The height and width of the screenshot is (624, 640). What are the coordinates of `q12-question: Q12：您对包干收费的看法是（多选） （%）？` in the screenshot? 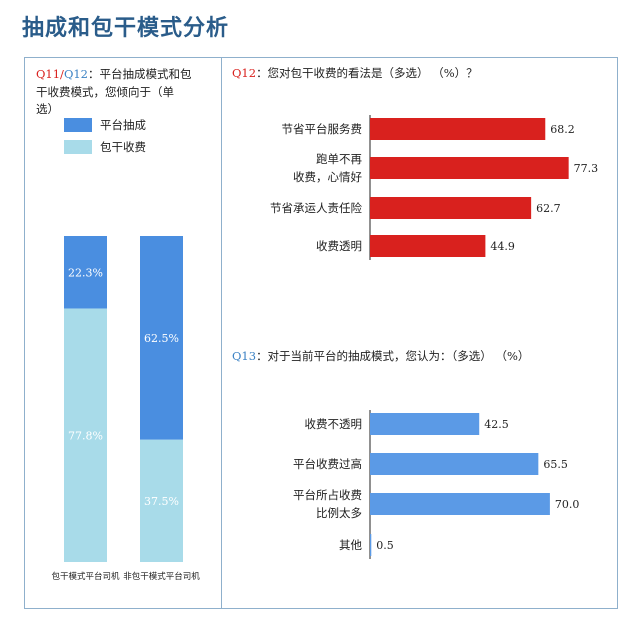 It's located at (355, 73).